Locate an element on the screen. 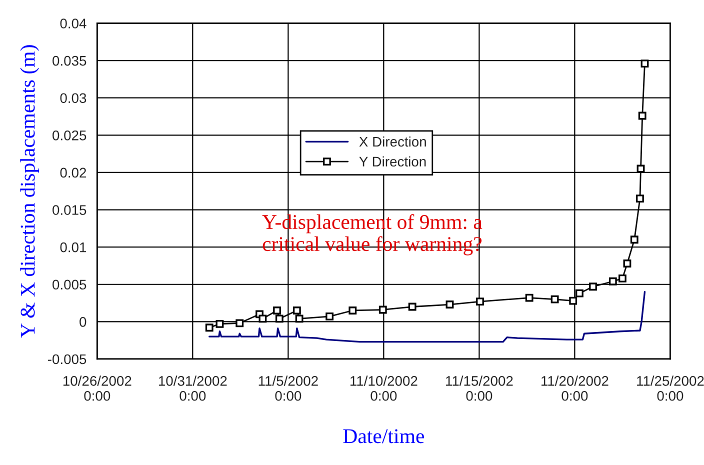  y-axis-title: Y & X direction displacements (m) is located at coordinates (30, 191).